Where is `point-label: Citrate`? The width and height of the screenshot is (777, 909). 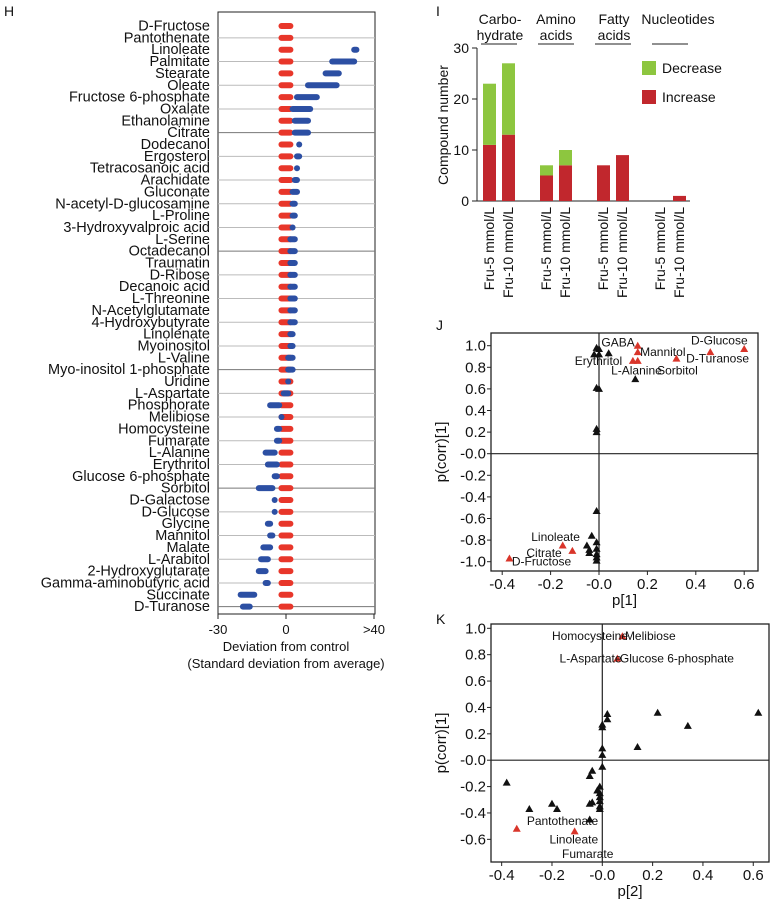
point-label: Citrate is located at coordinates (544, 553).